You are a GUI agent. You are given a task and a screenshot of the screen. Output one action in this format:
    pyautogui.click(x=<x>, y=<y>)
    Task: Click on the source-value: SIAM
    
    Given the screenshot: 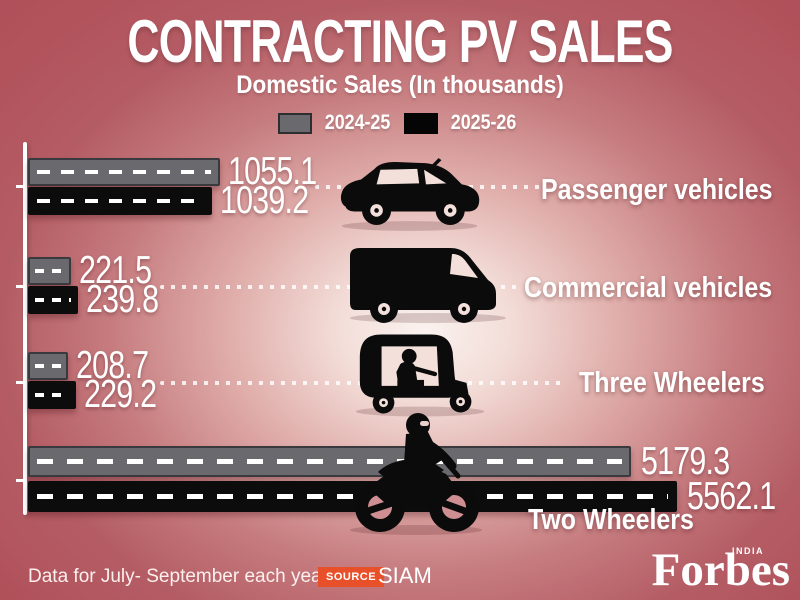 What is the action you would take?
    pyautogui.click(x=405, y=575)
    